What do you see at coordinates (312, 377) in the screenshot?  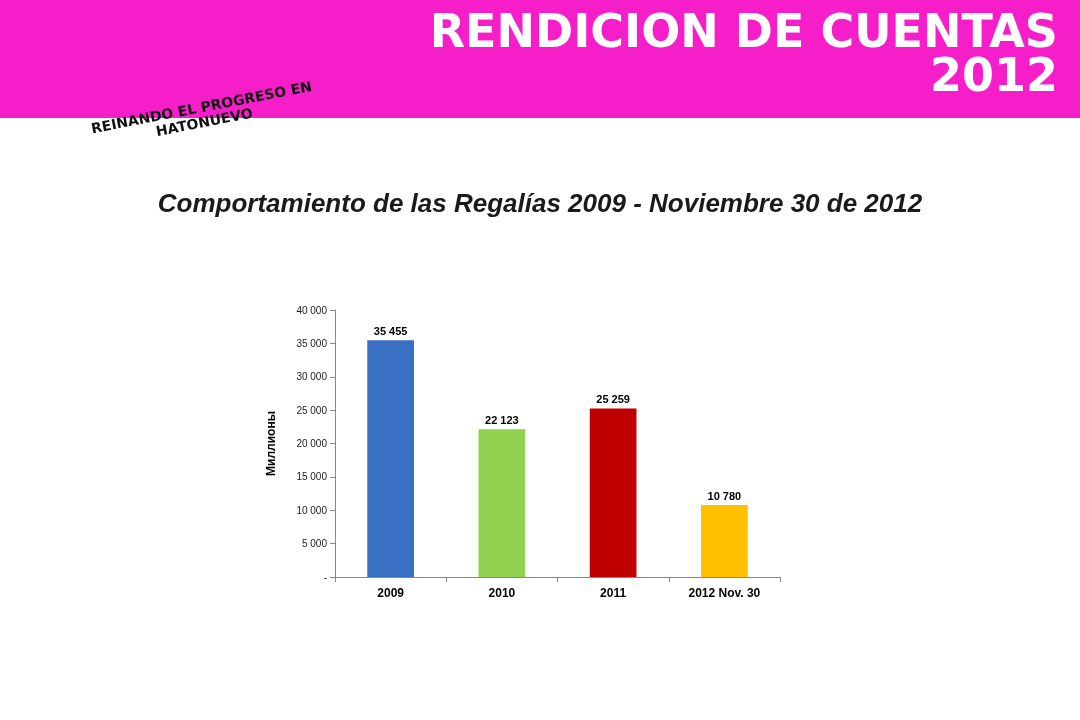 I see `y-tick-label: 30 000` at bounding box center [312, 377].